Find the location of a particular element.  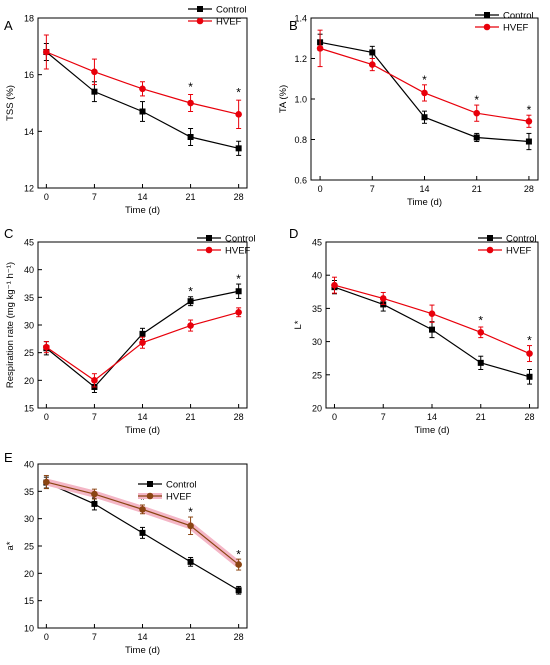

y-tick-label: 18 is located at coordinates (29, 19).